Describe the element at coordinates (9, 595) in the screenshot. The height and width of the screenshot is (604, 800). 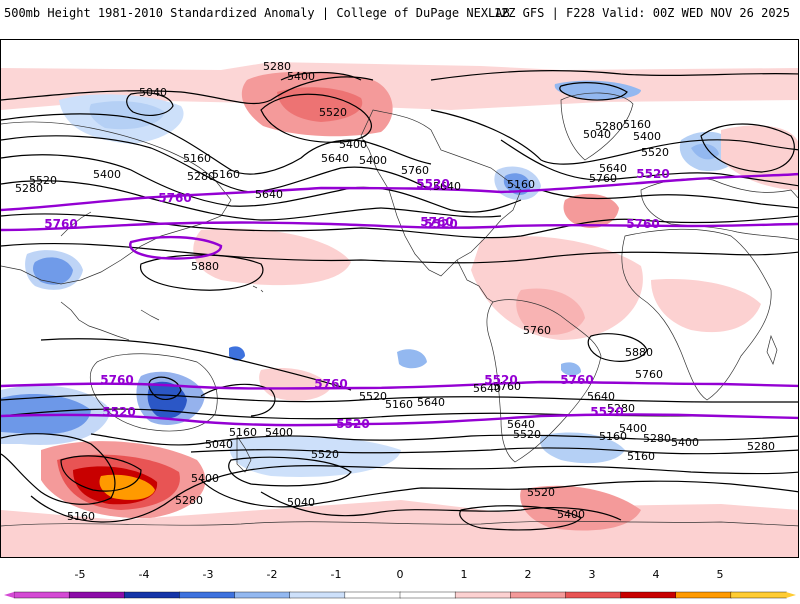
I see `colorbar-min-arrow` at that location.